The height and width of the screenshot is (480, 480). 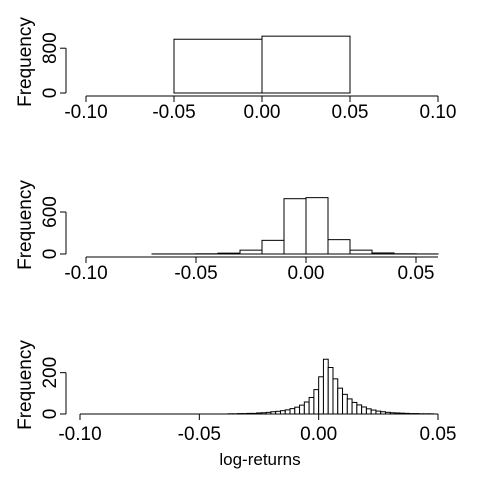 What do you see at coordinates (438, 112) in the screenshot?
I see `x-tick-label: 0.10` at bounding box center [438, 112].